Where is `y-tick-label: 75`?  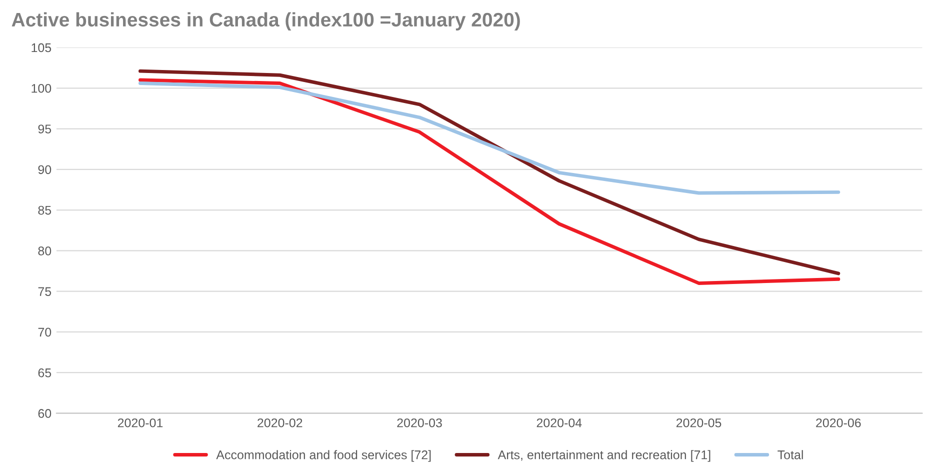
y-tick-label: 75 is located at coordinates (45, 291).